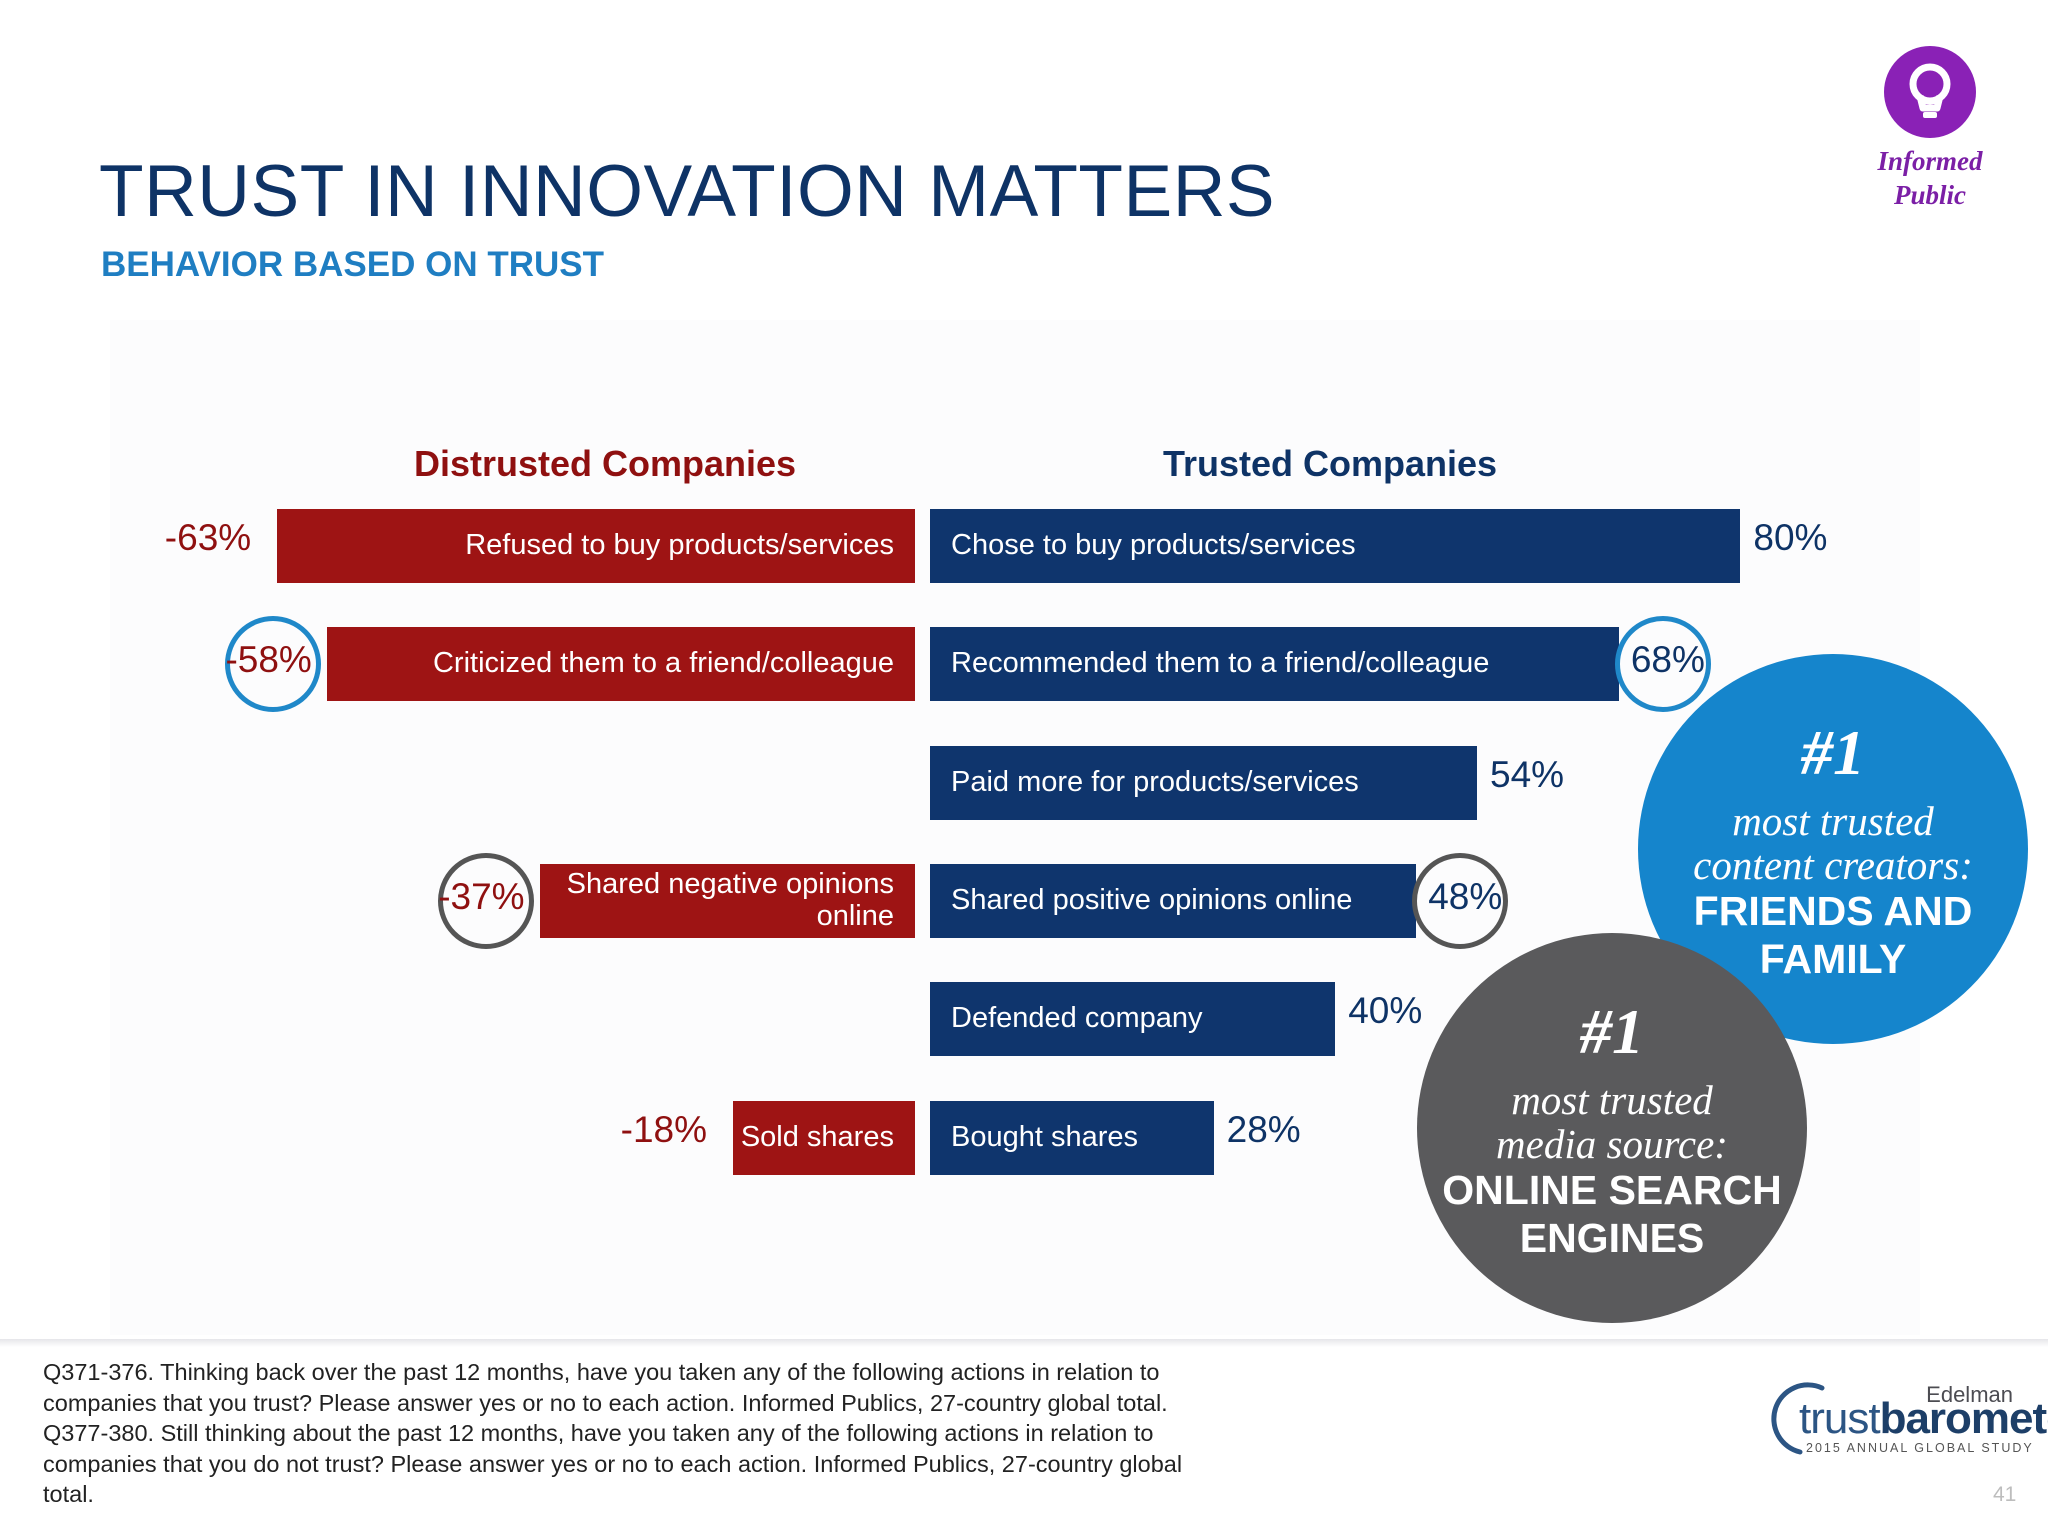 This screenshot has width=2048, height=1536. I want to click on brand-name: trustbarometer, so click(1923, 1419).